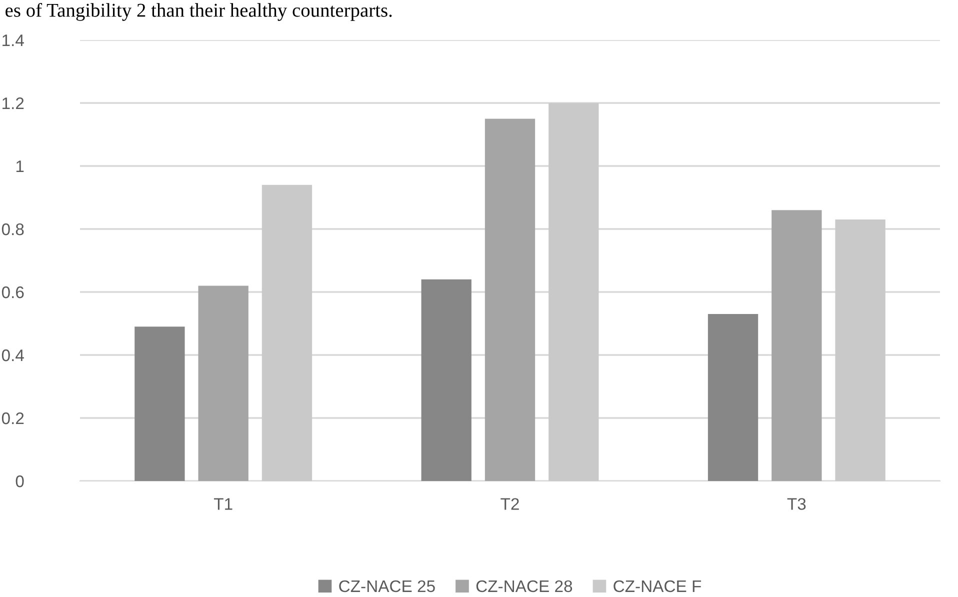 This screenshot has height=597, width=958. What do you see at coordinates (387, 586) in the screenshot?
I see `legend-label: CZ-NACE 25` at bounding box center [387, 586].